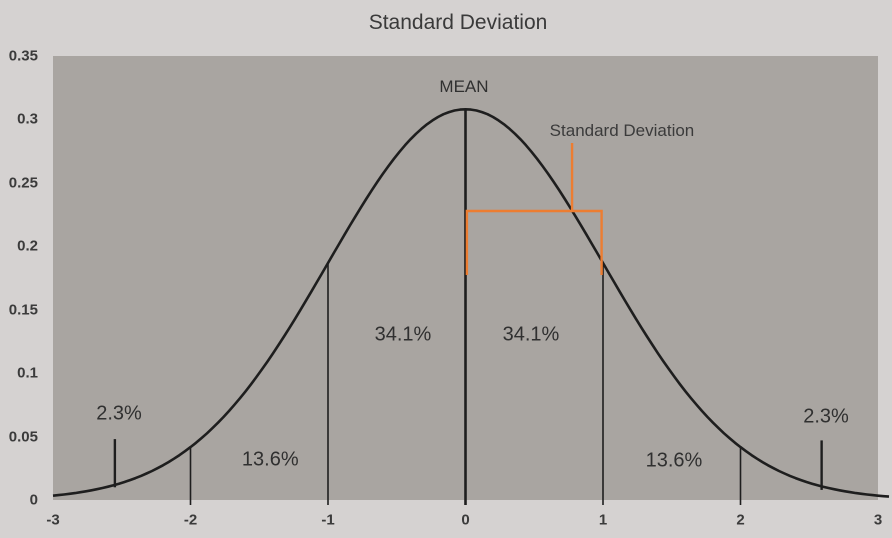 The height and width of the screenshot is (538, 892). I want to click on sd-bracket, so click(534, 242).